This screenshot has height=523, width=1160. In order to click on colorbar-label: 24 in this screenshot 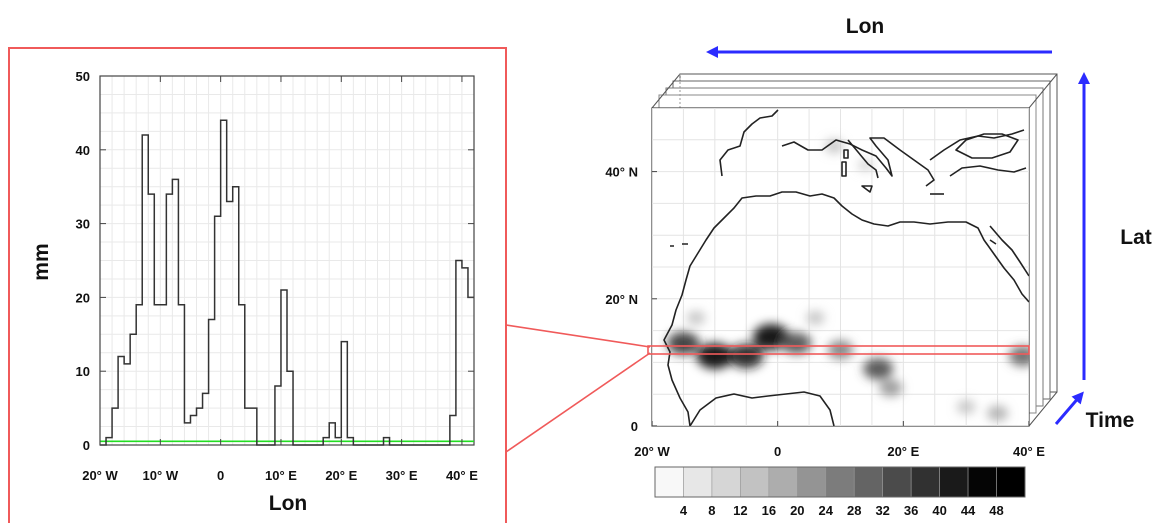, I will do `click(826, 510)`.